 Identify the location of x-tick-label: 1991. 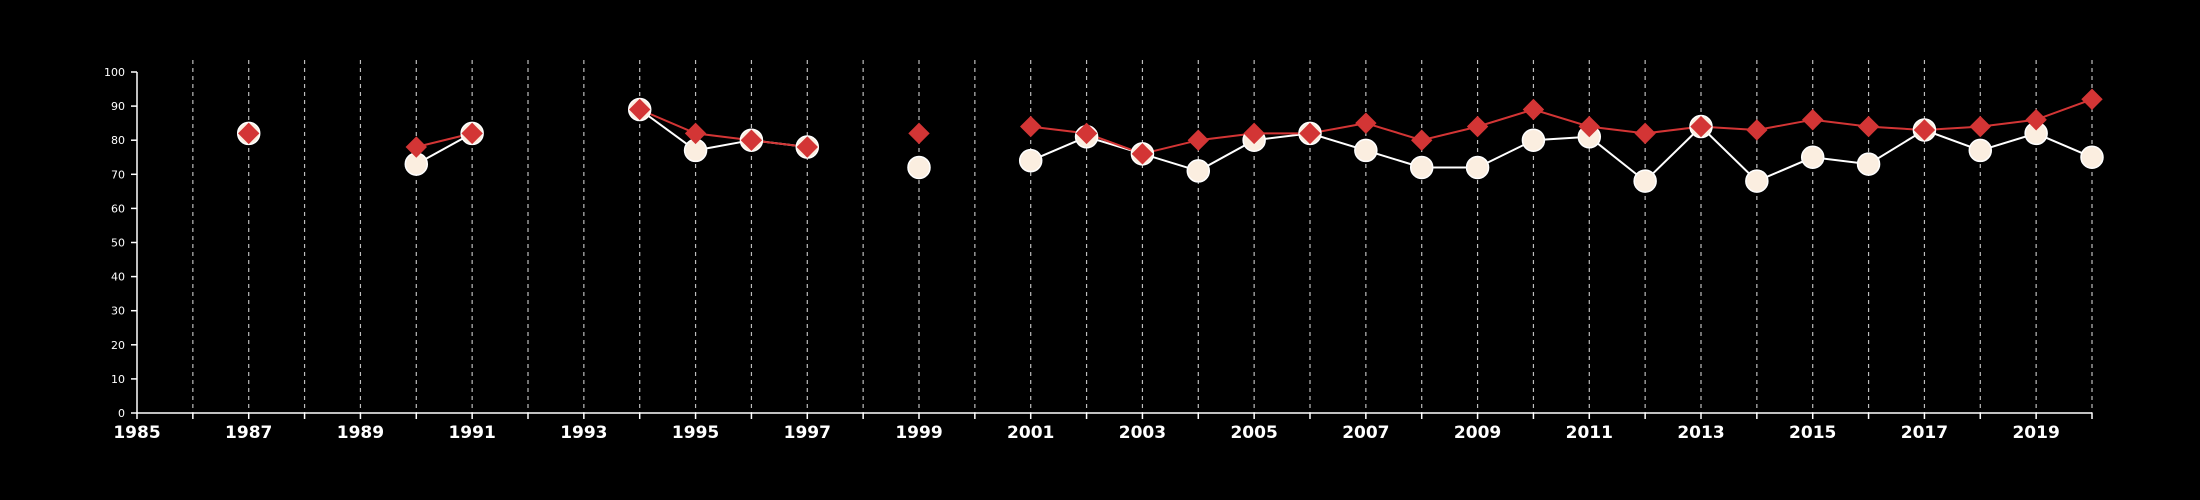
(471, 433).